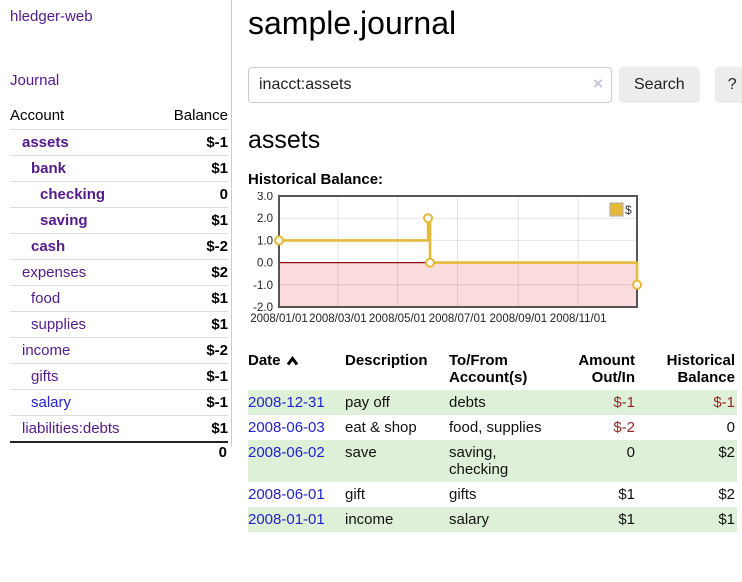 The height and width of the screenshot is (582, 742). Describe the element at coordinates (458, 251) in the screenshot. I see `chart-frame` at that location.